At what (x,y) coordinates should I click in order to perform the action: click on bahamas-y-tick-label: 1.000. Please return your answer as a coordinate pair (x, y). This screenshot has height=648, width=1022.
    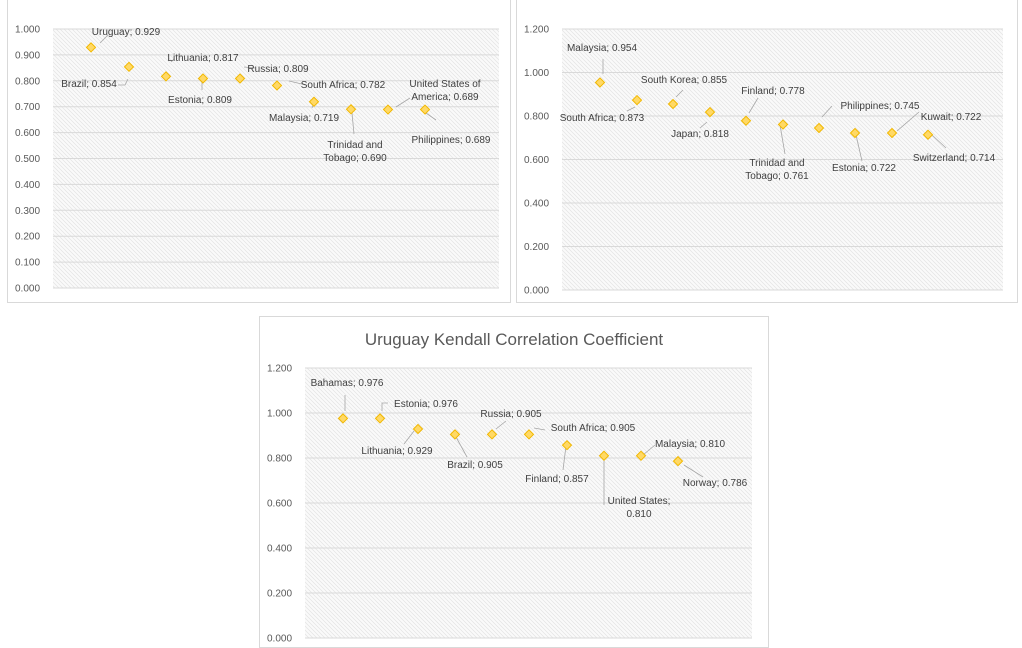
    Looking at the image, I should click on (27, 30).